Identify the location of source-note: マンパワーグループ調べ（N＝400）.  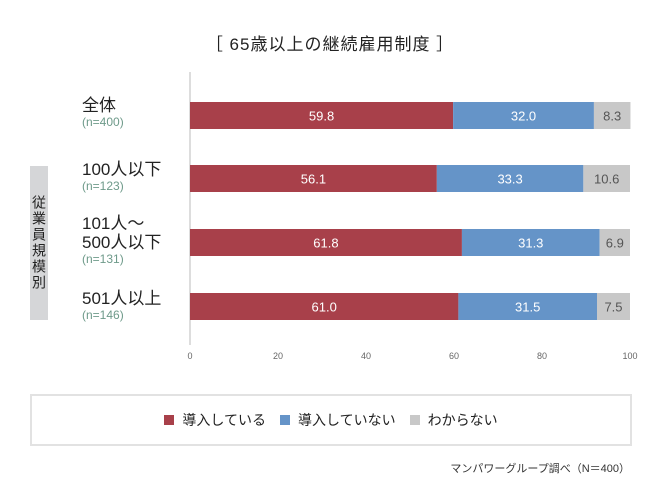
(540, 469).